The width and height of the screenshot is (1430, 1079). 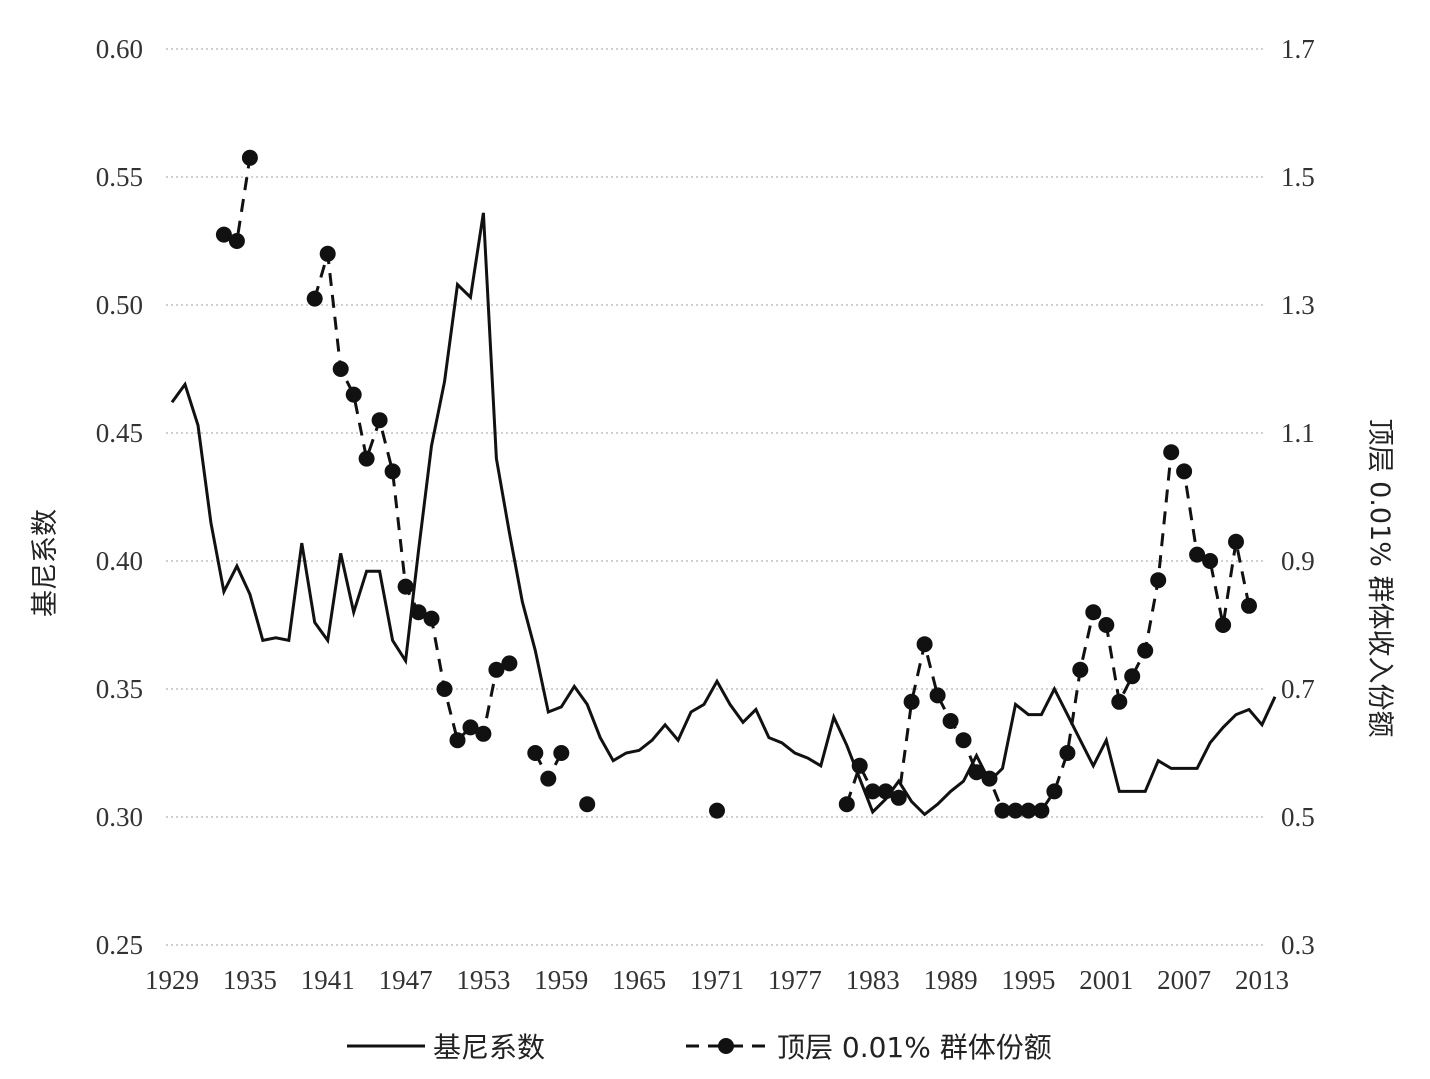 What do you see at coordinates (483, 980) in the screenshot?
I see `x-tick-label: 1953` at bounding box center [483, 980].